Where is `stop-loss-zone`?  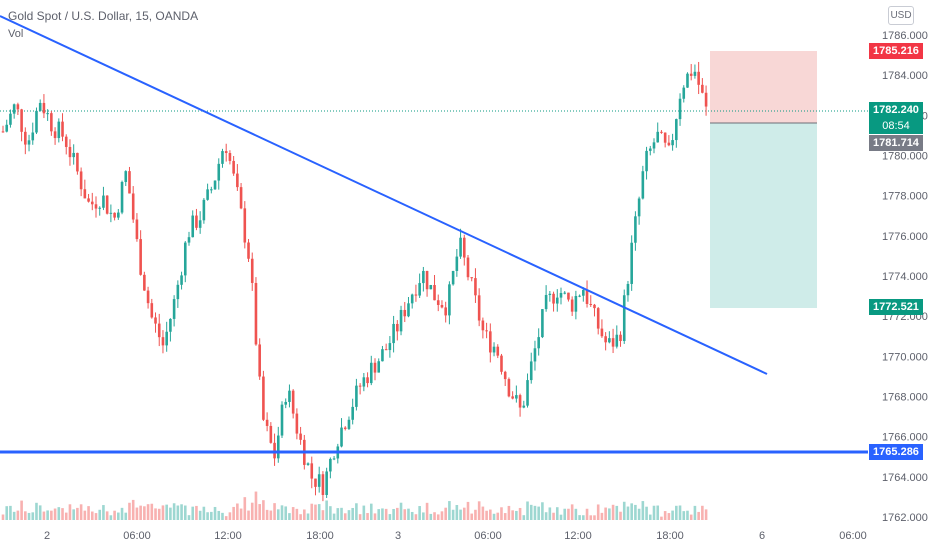 stop-loss-zone is located at coordinates (763, 87).